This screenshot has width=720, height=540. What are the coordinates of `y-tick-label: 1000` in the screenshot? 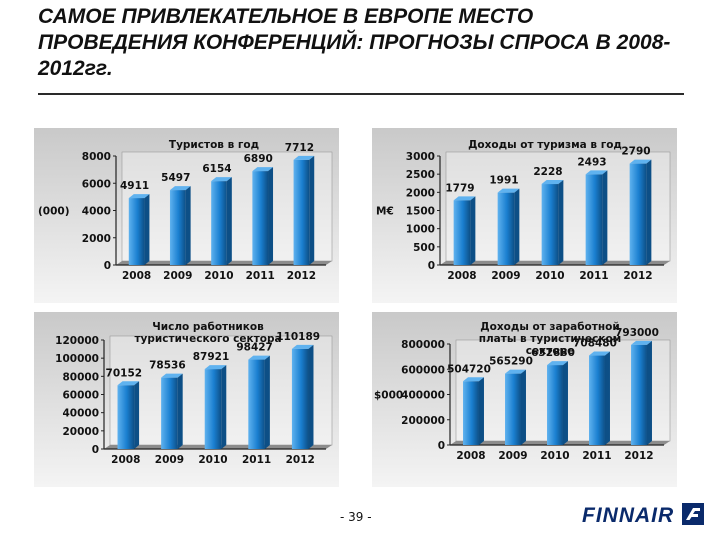 It's located at (420, 230).